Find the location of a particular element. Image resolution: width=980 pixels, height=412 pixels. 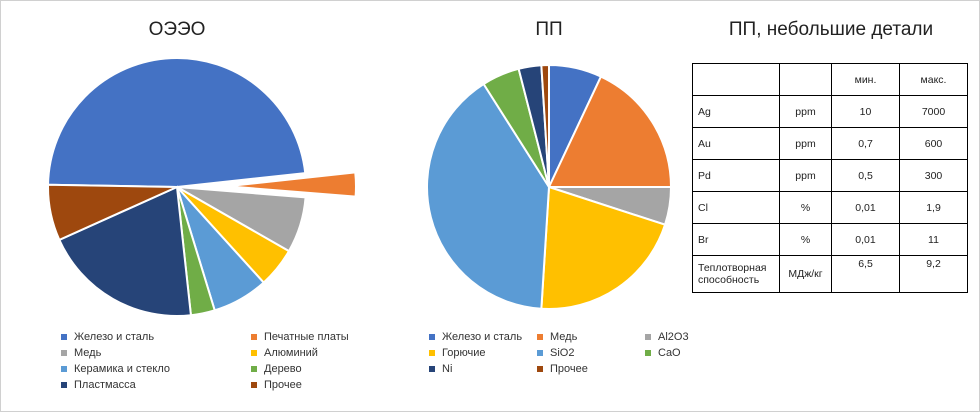

table-row: Au ppm 0,7 600 is located at coordinates (830, 143).